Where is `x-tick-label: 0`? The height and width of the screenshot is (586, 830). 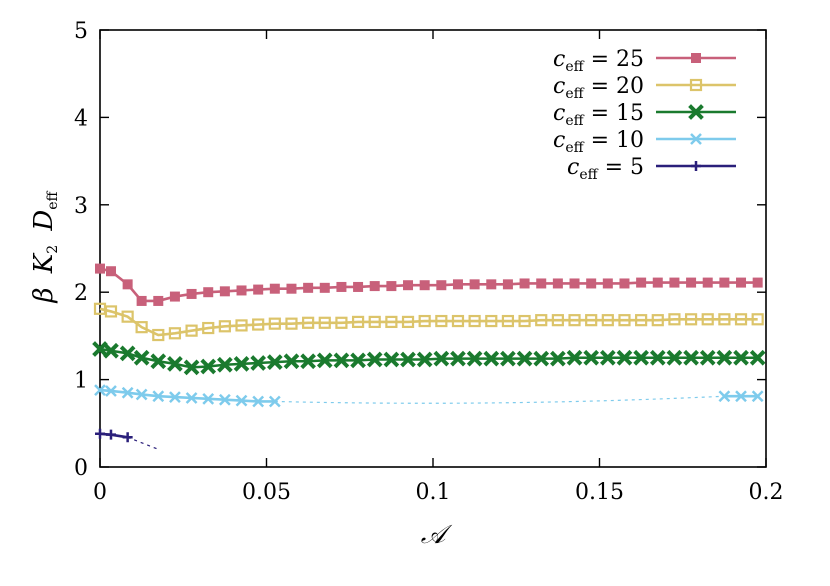 x-tick-label: 0 is located at coordinates (100, 492).